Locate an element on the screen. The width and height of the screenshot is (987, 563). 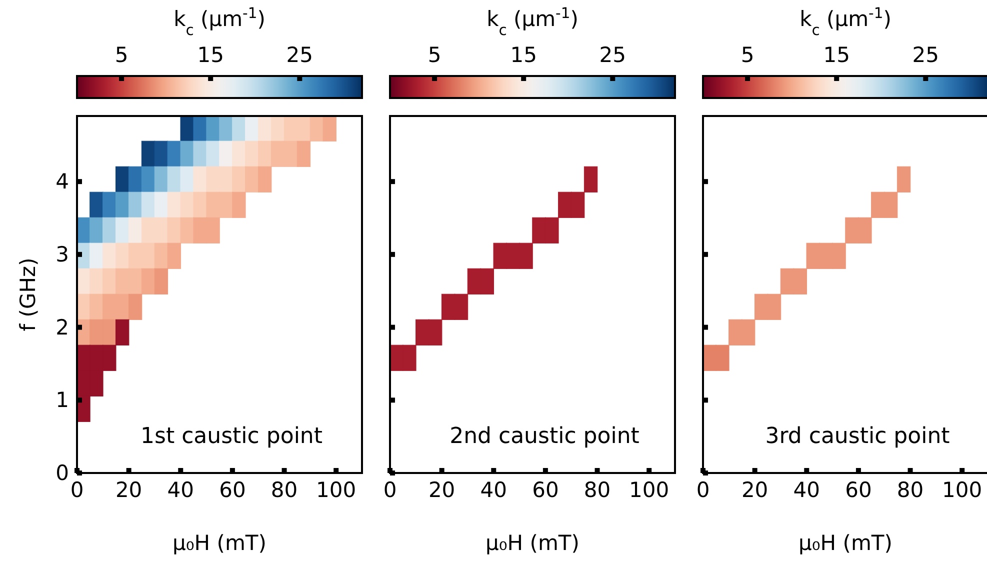
y-tick-label: 2 is located at coordinates (62, 327).